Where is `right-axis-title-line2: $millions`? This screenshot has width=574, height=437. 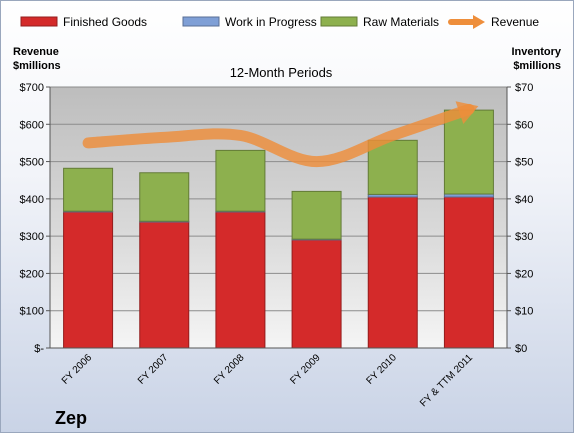
right-axis-title-line2: $millions is located at coordinates (537, 66).